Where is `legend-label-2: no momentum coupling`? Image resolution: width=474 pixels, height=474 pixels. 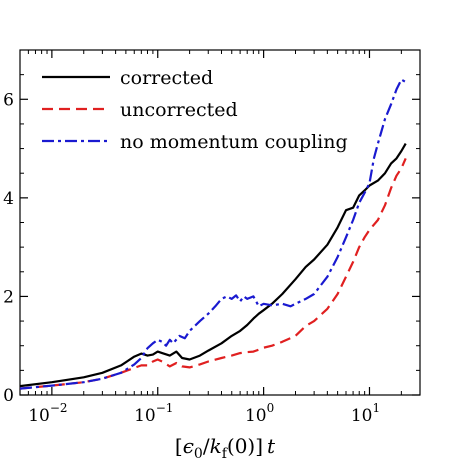
legend-label-2: no momentum coupling is located at coordinates (234, 142).